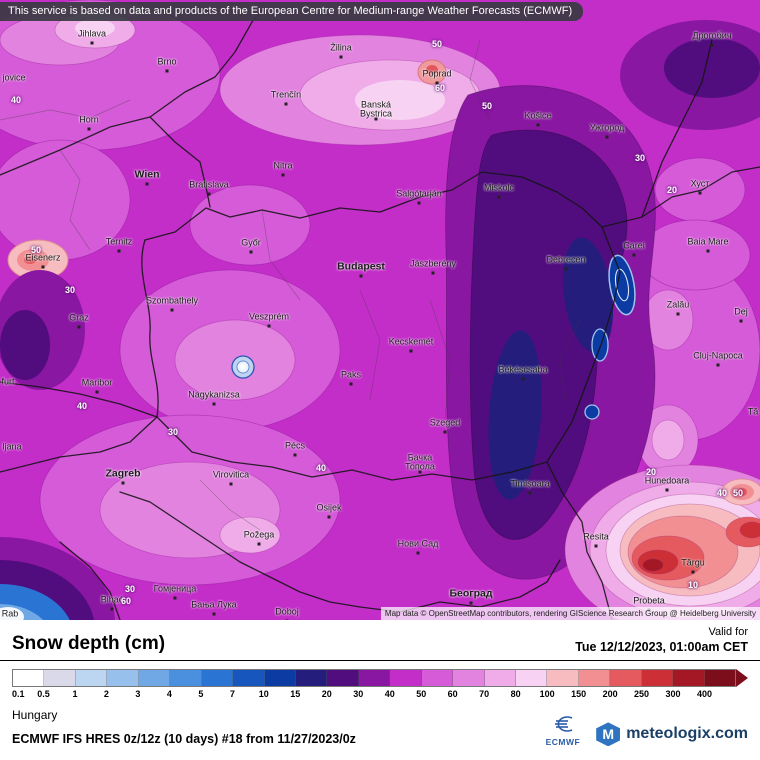 This screenshot has height=760, width=760. Describe the element at coordinates (728, 632) in the screenshot. I see `valid-for-label: Valid for` at that location.